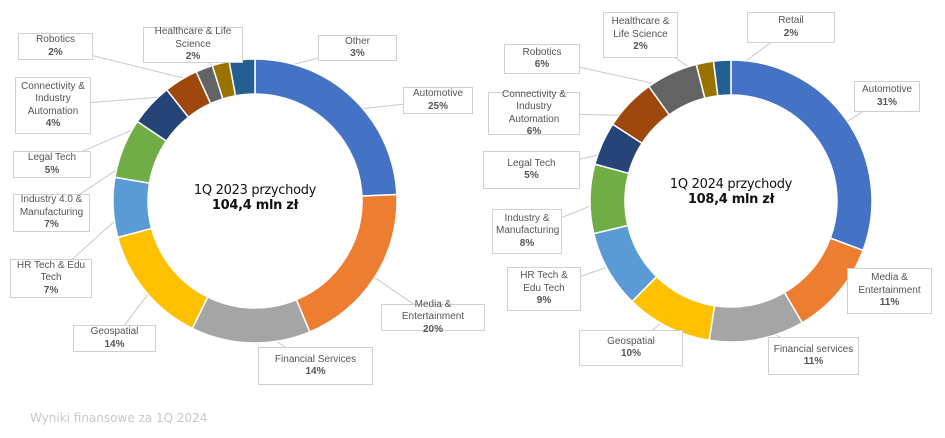 The height and width of the screenshot is (438, 945). I want to click on data-label: Retail 2%, so click(791, 27).